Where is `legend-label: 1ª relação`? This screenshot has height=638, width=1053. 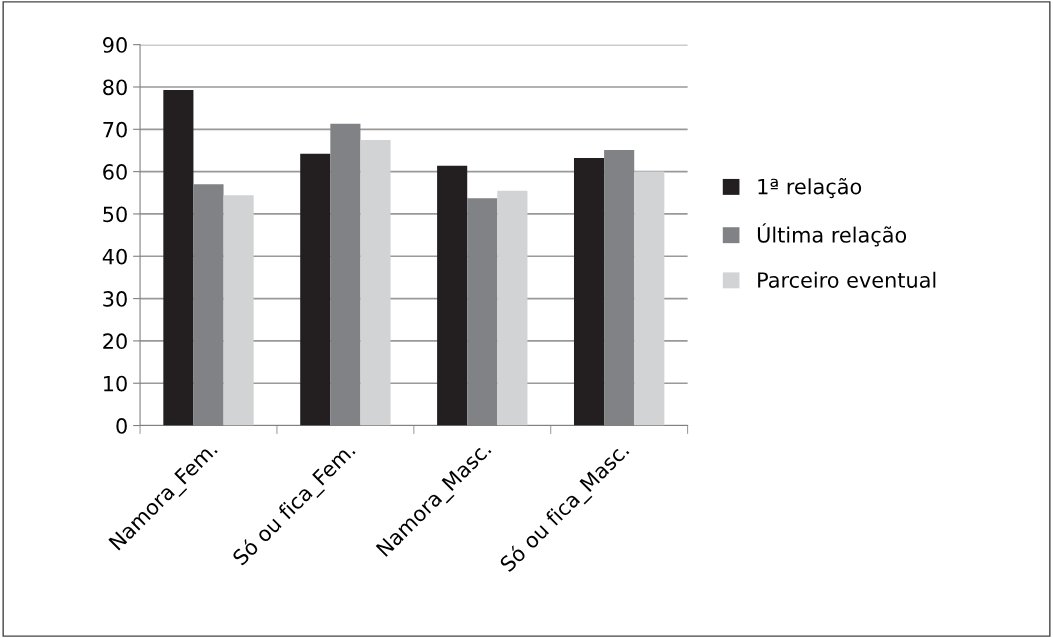
legend-label: 1ª relação is located at coordinates (810, 188).